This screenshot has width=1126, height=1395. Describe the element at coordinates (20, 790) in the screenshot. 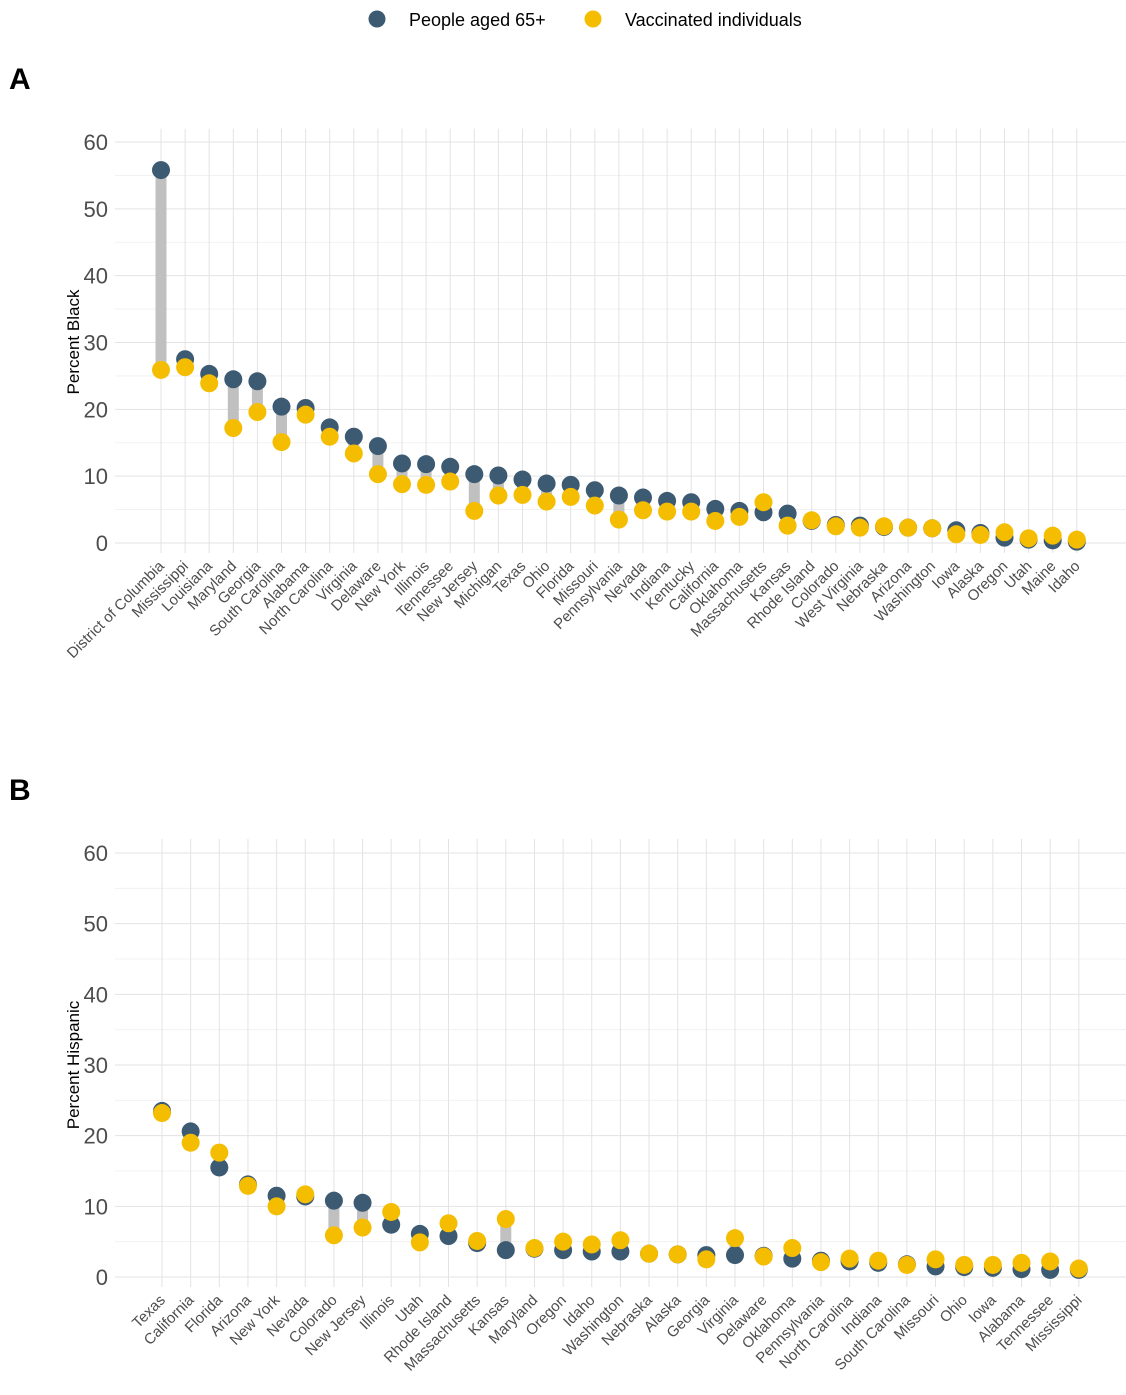

I see `panel-b-label: B` at that location.